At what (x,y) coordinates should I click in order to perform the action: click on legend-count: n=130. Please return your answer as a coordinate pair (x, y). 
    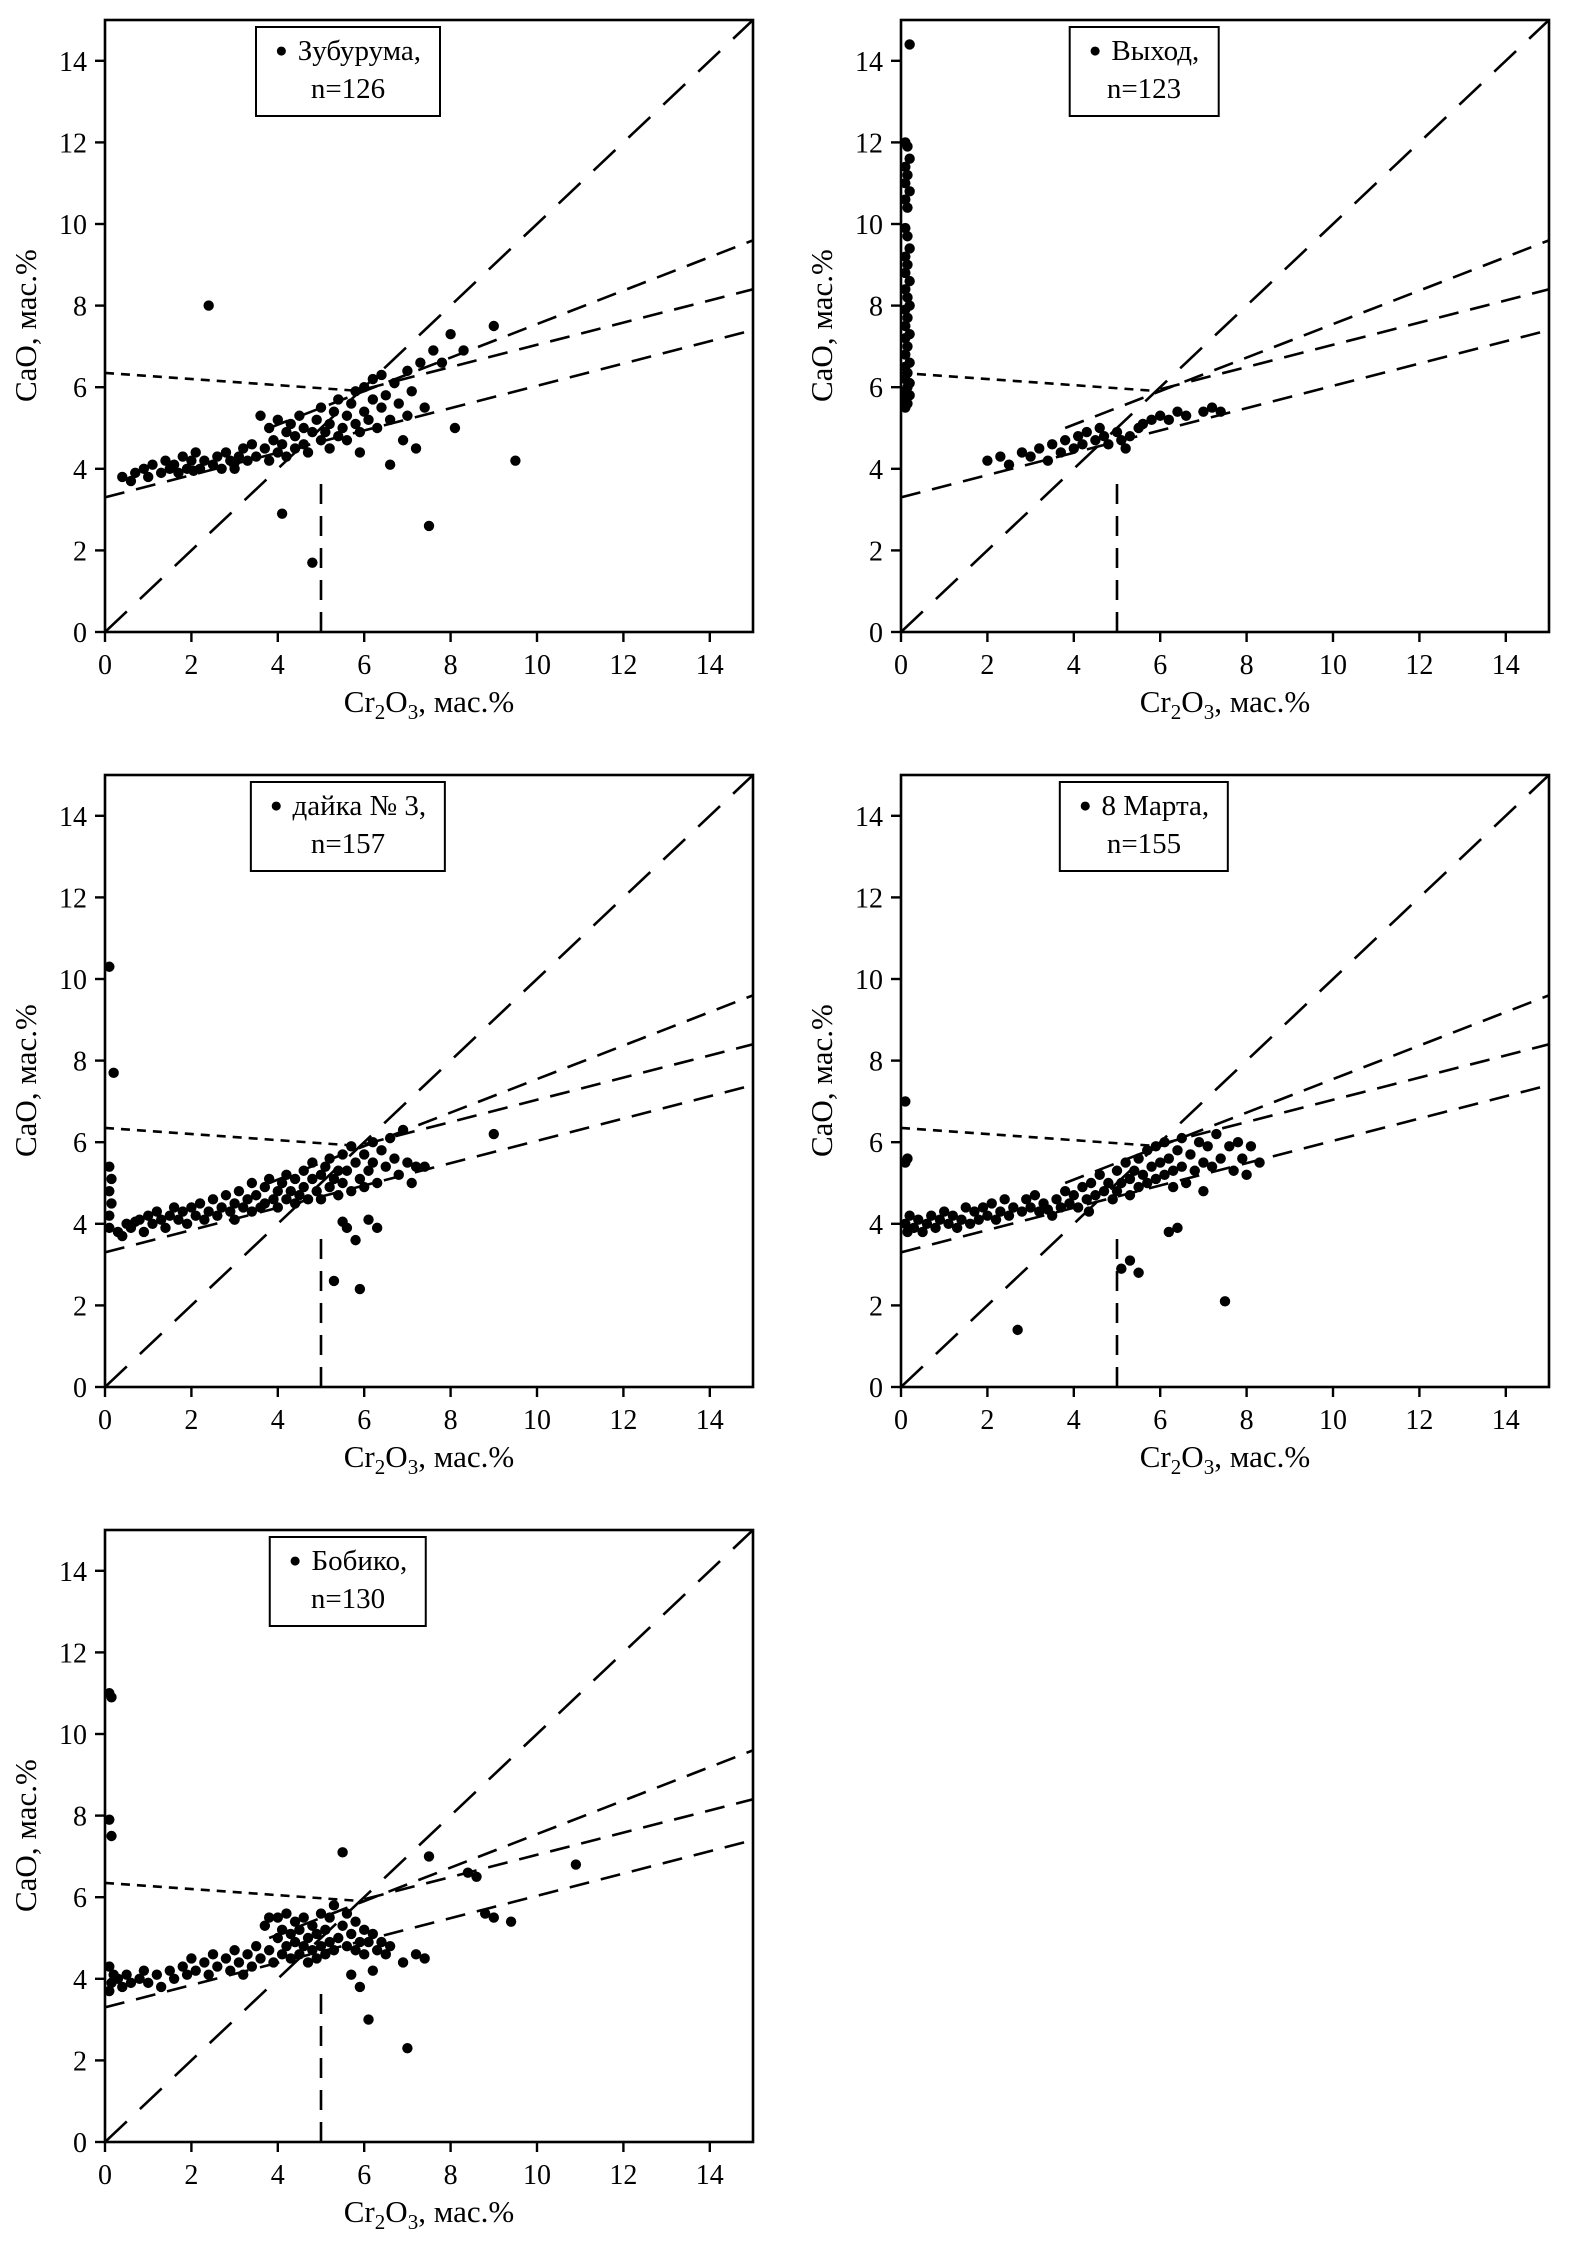
    Looking at the image, I should click on (348, 1598).